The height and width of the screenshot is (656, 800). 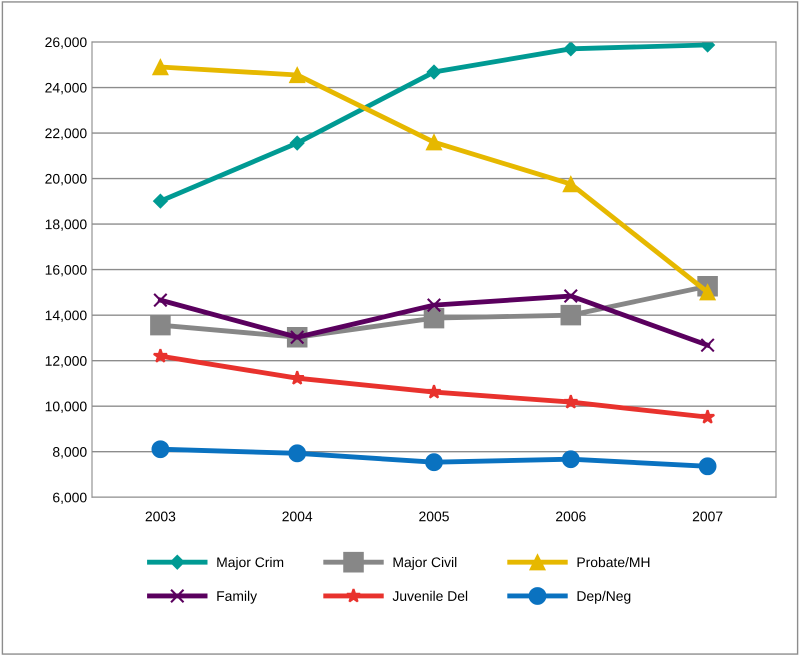 I want to click on y-tick-label: 14,000, so click(x=66, y=316).